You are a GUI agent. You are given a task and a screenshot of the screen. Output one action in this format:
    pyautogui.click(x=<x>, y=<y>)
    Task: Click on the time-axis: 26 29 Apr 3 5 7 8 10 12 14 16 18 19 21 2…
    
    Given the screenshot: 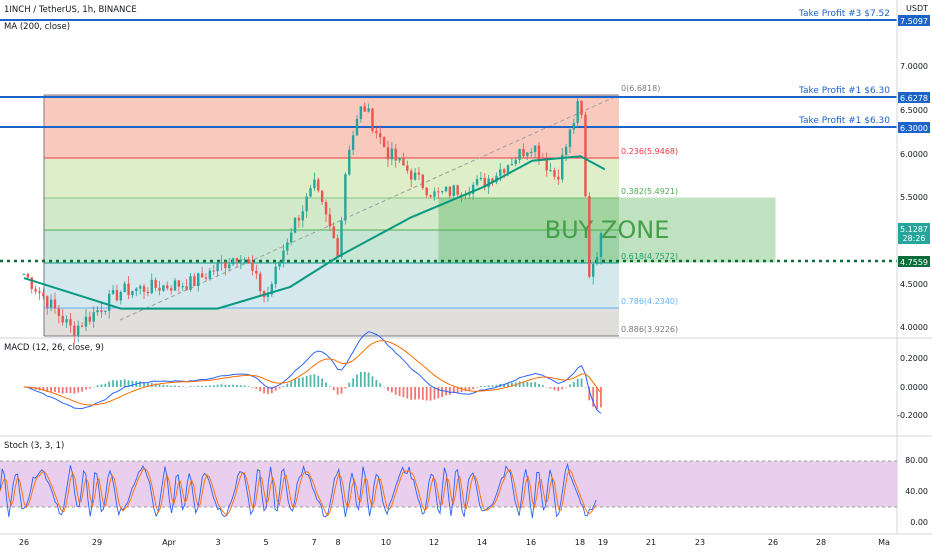 What is the action you would take?
    pyautogui.click(x=454, y=542)
    